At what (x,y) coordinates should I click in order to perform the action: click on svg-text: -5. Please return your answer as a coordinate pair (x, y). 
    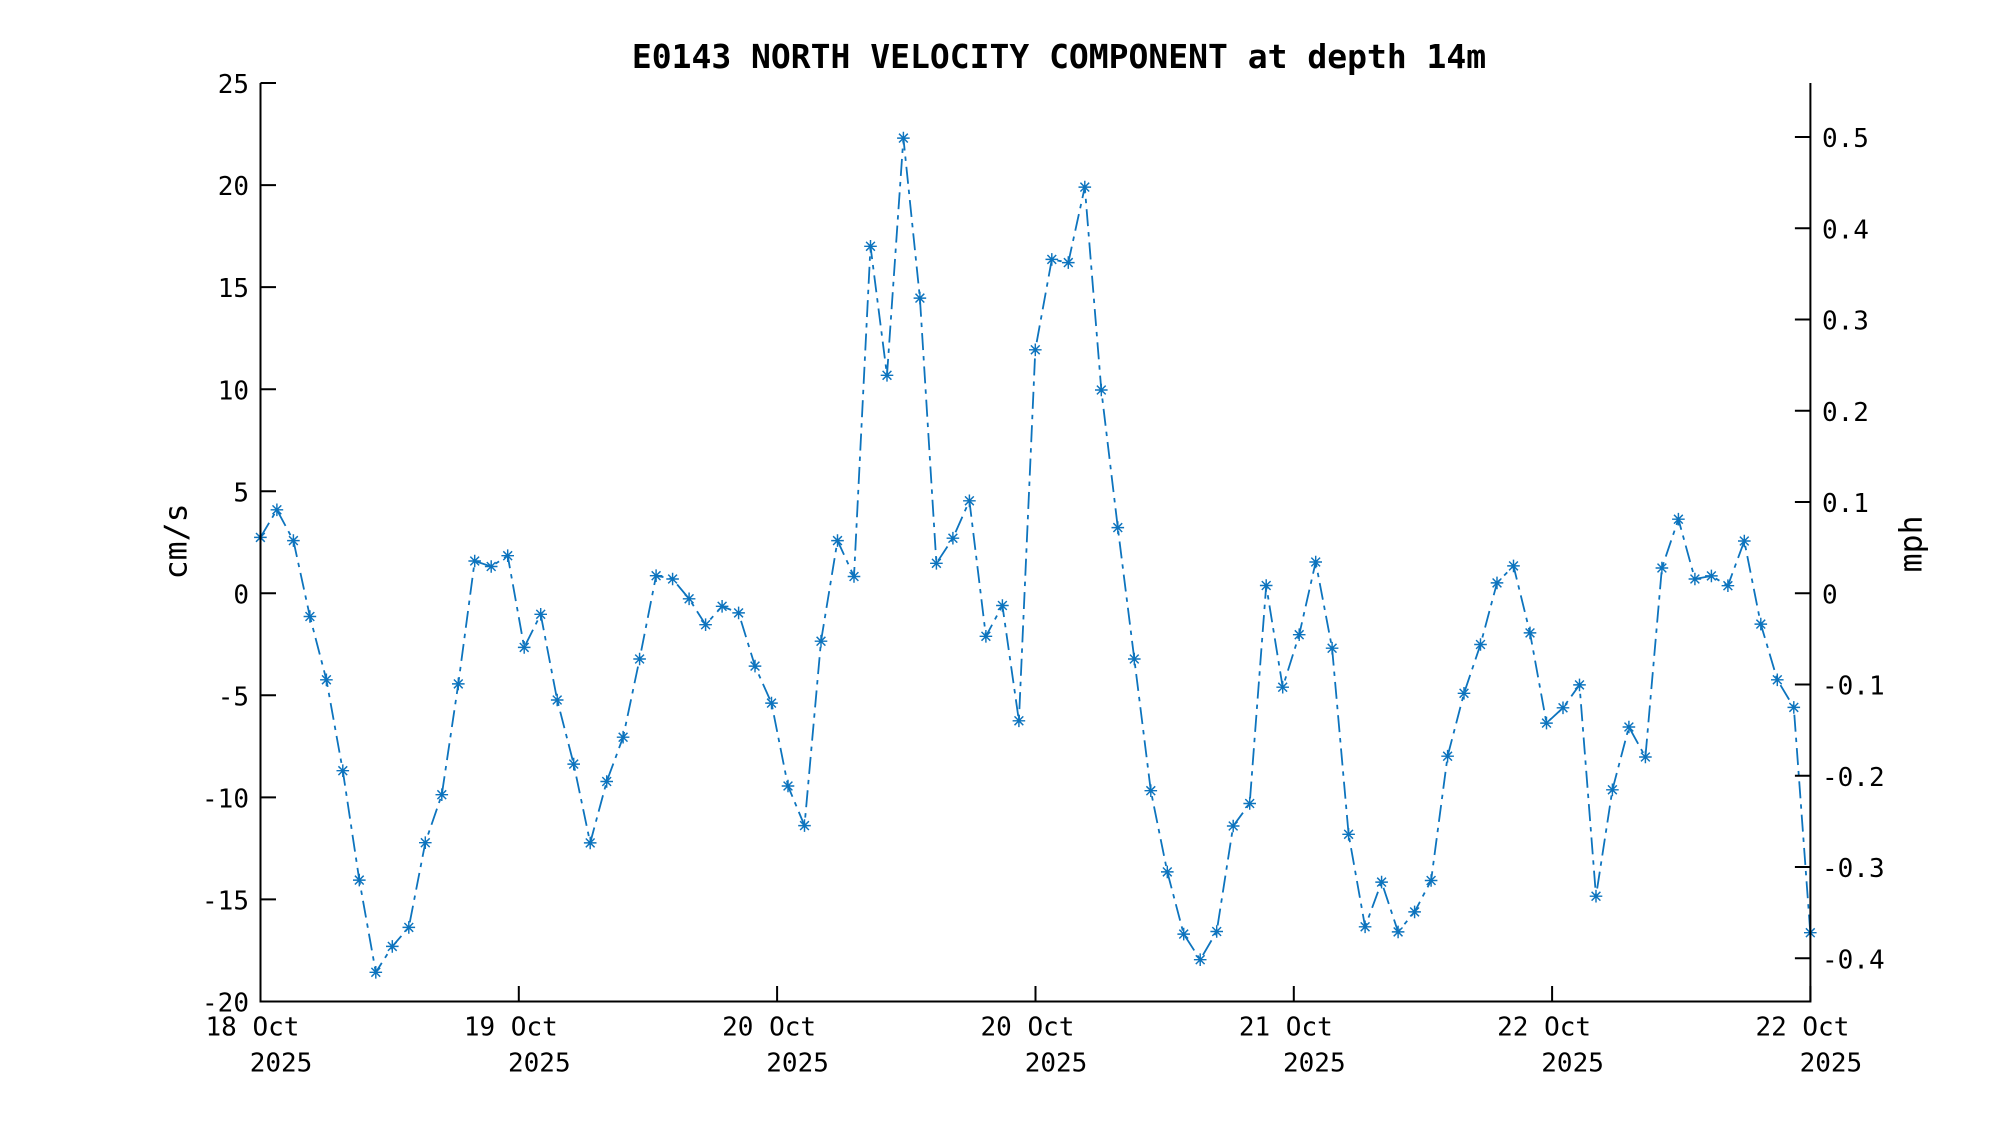
    Looking at the image, I should click on (233, 697).